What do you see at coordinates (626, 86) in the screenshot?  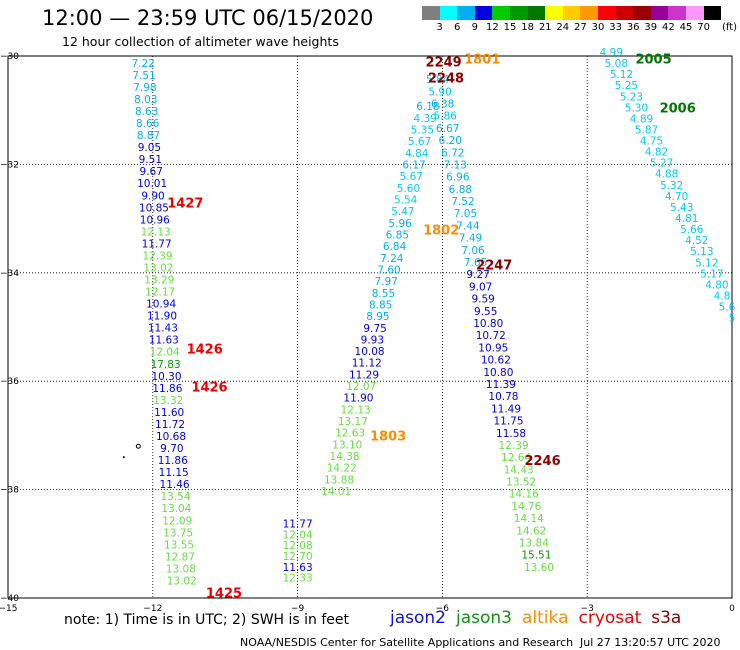 I see `wave-height-value: 5.25` at bounding box center [626, 86].